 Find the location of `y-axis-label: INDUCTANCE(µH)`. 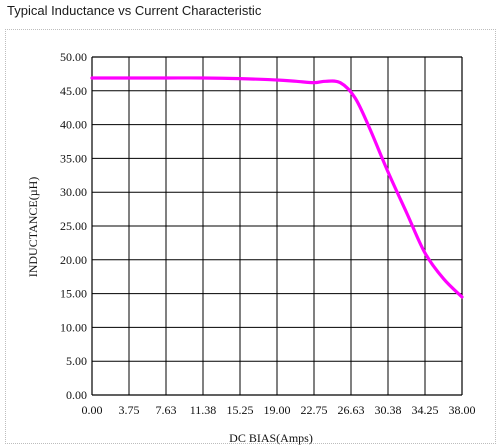

y-axis-label: INDUCTANCE(µH) is located at coordinates (33, 227).